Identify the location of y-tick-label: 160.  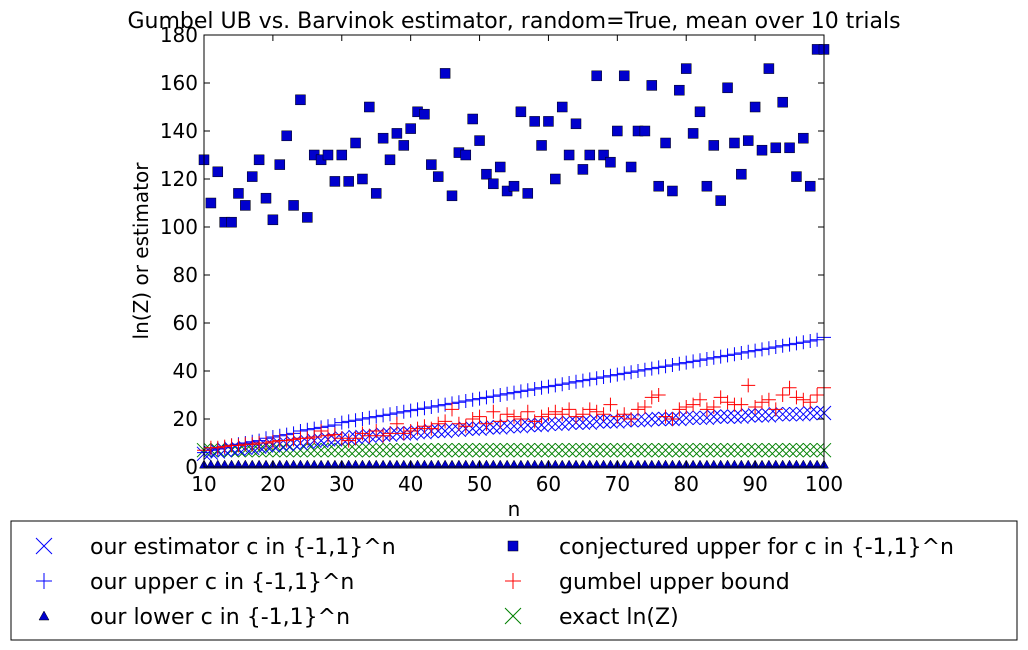
(179, 83).